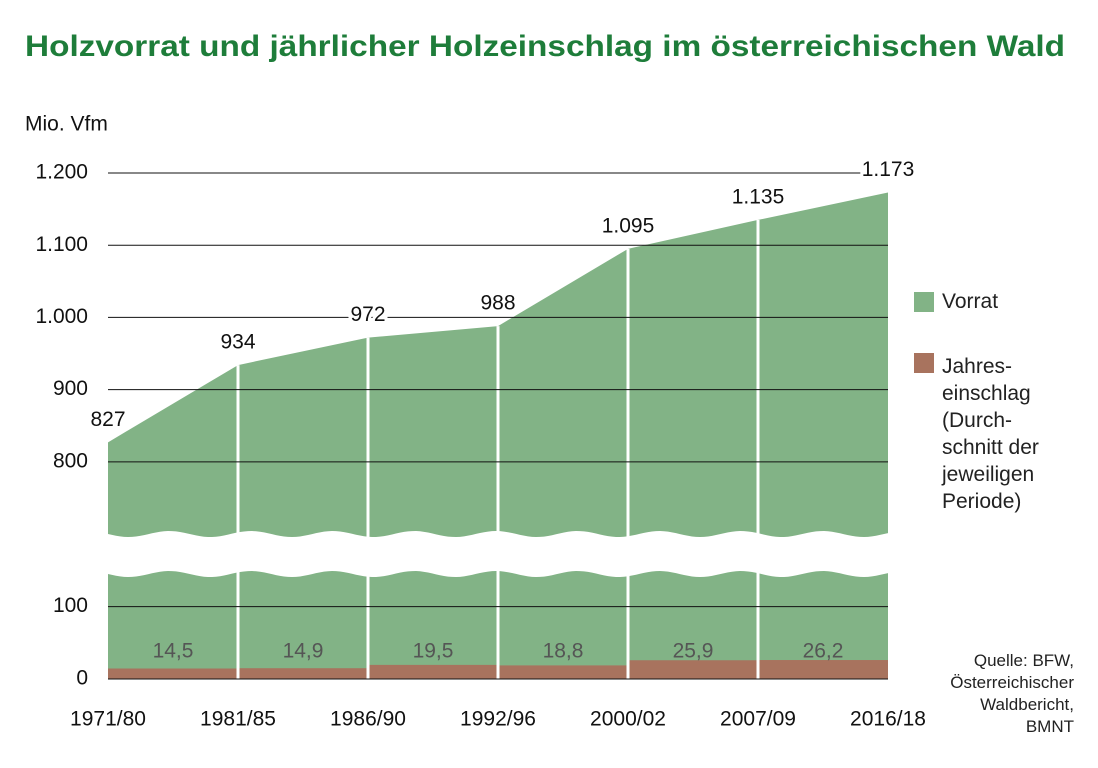 This screenshot has height=768, width=1098. Describe the element at coordinates (70, 388) in the screenshot. I see `y-tick-label: 900` at that location.